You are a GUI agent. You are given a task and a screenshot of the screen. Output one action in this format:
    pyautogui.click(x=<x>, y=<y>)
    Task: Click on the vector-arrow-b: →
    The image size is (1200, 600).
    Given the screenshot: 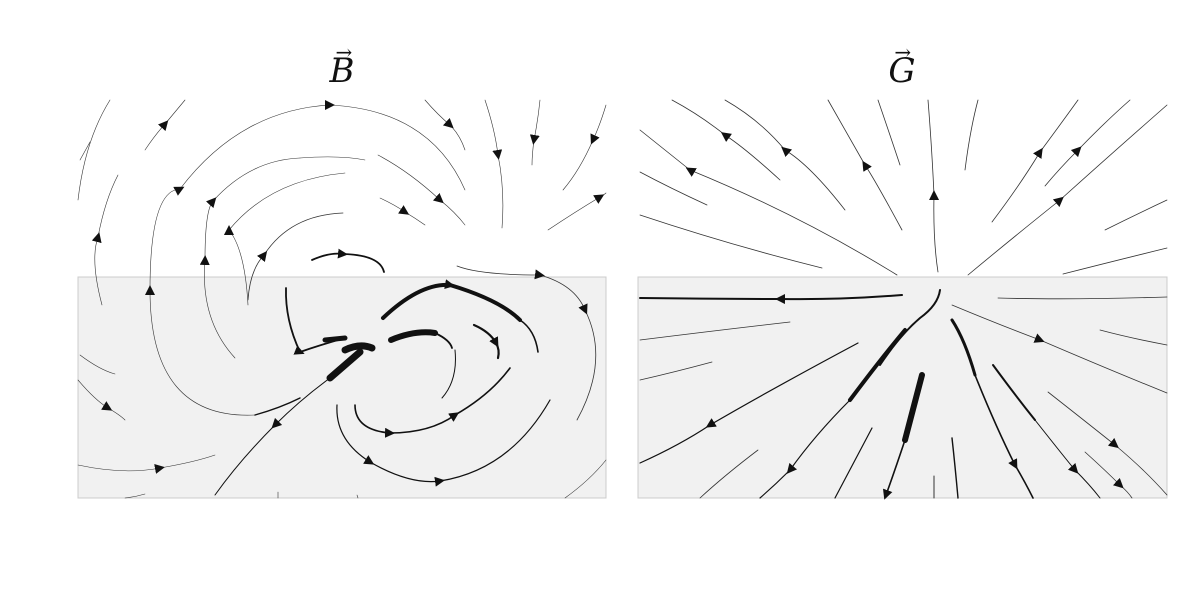 What is the action you would take?
    pyautogui.click(x=344, y=52)
    